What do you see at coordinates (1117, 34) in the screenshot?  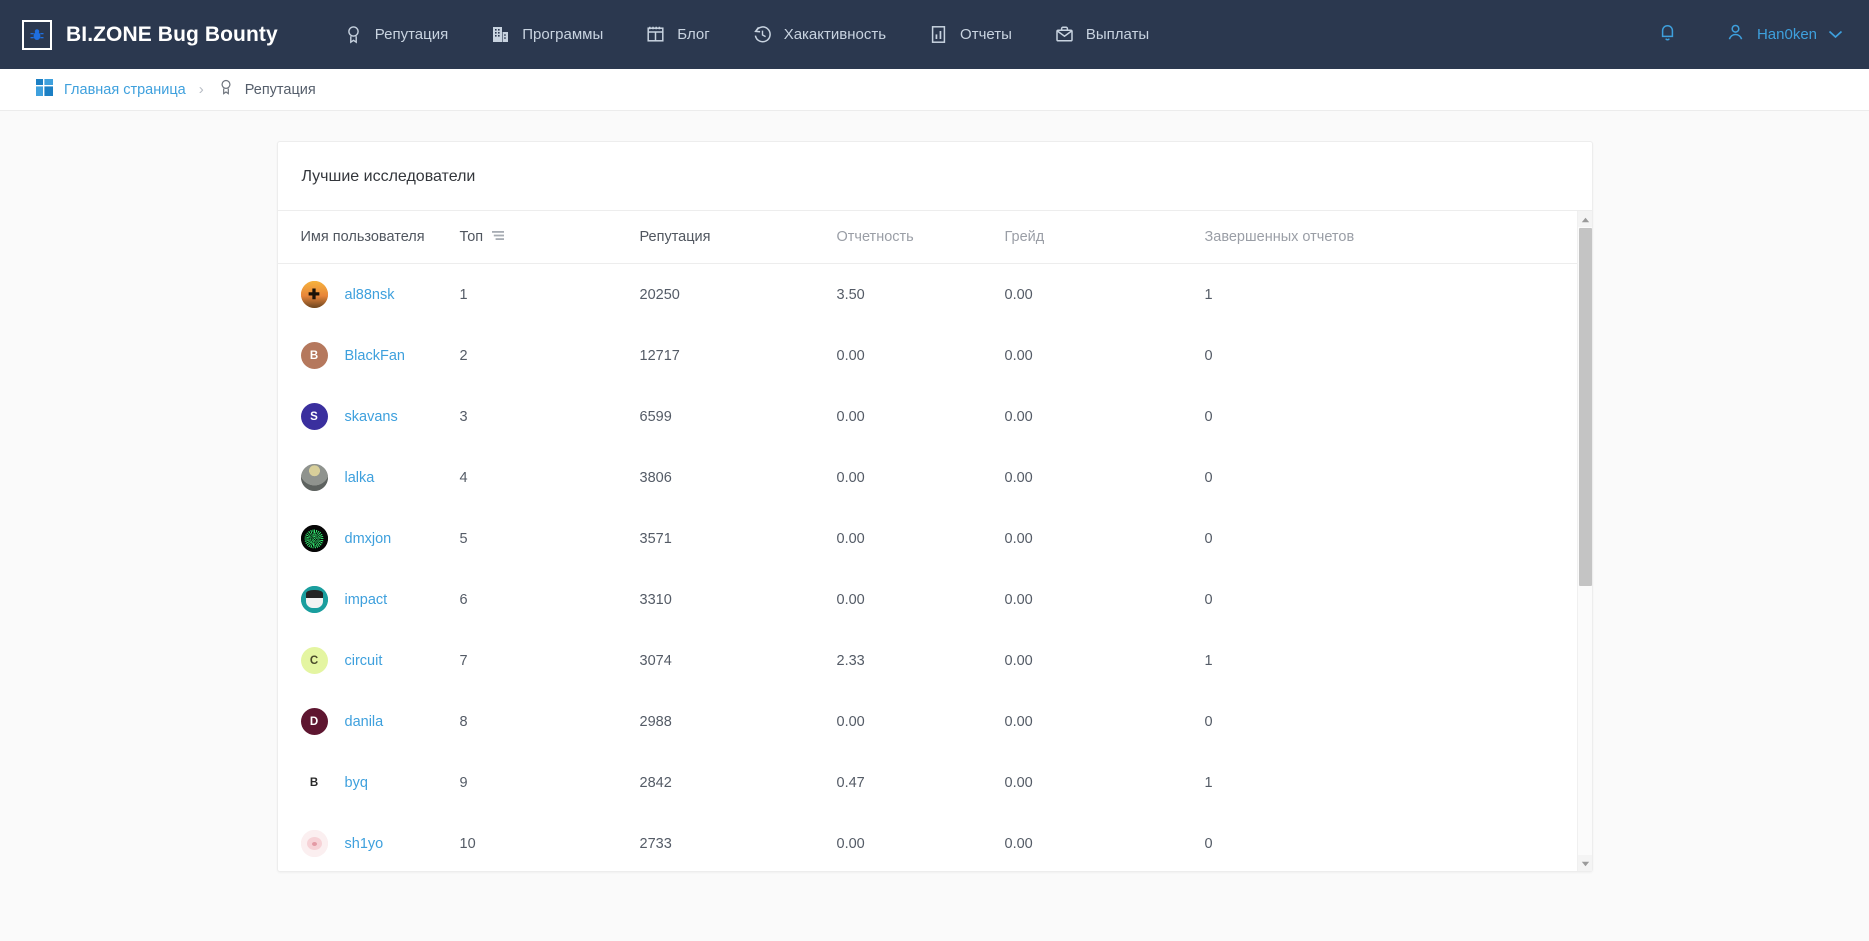 I see `nav-label: Выплаты` at bounding box center [1117, 34].